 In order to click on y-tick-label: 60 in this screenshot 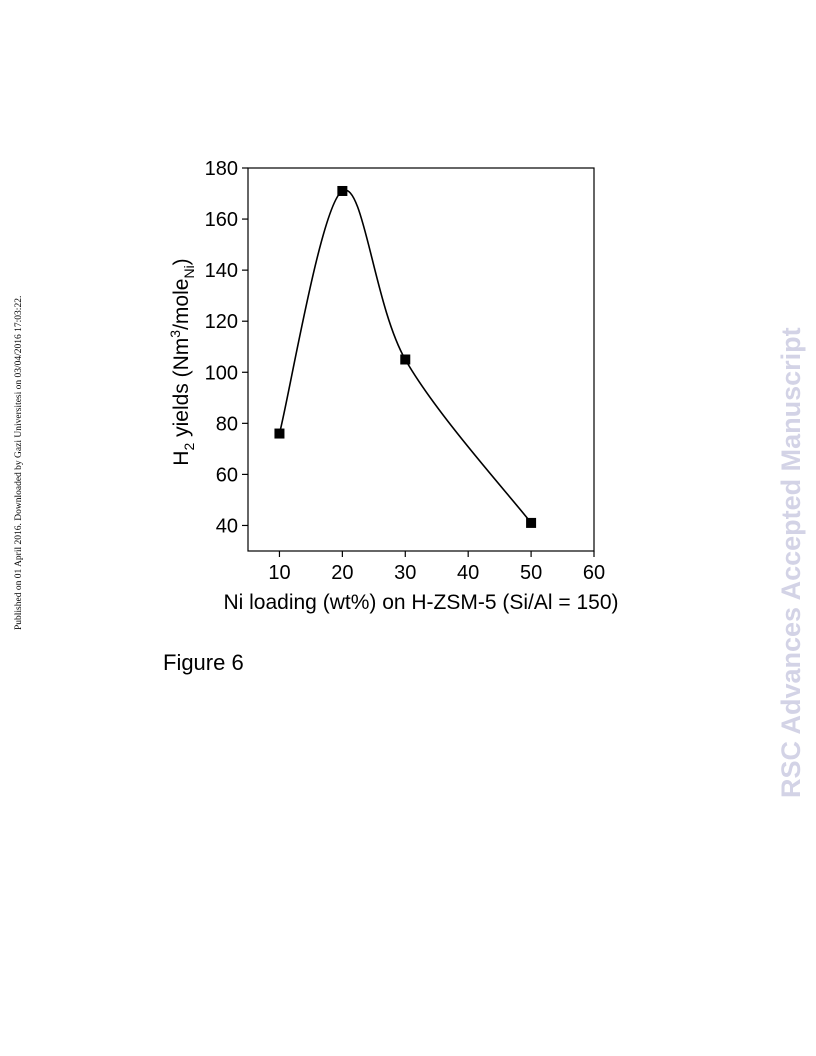, I will do `click(227, 475)`.